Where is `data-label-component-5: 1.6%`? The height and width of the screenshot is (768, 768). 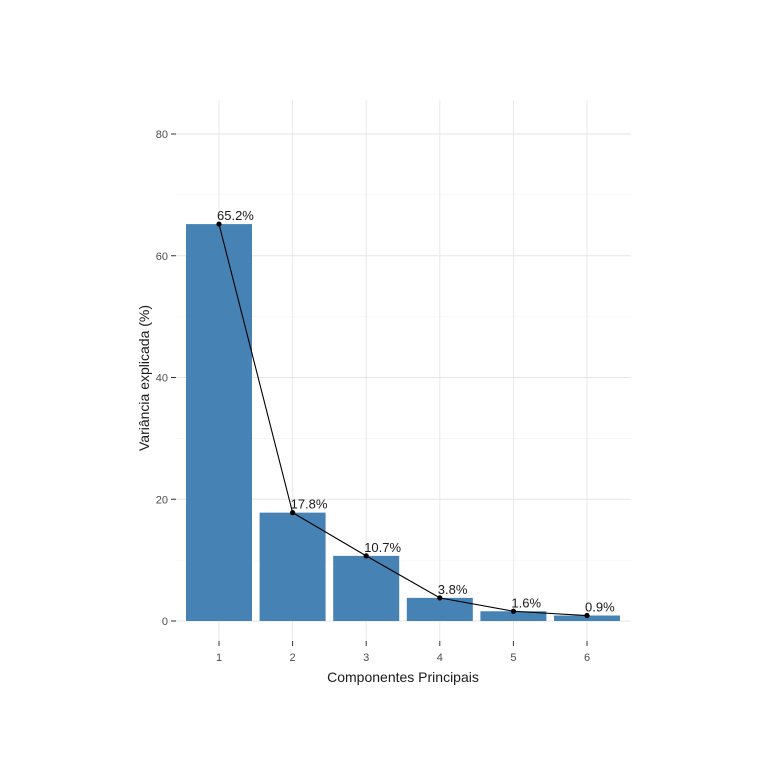
data-label-component-5: 1.6% is located at coordinates (526, 602).